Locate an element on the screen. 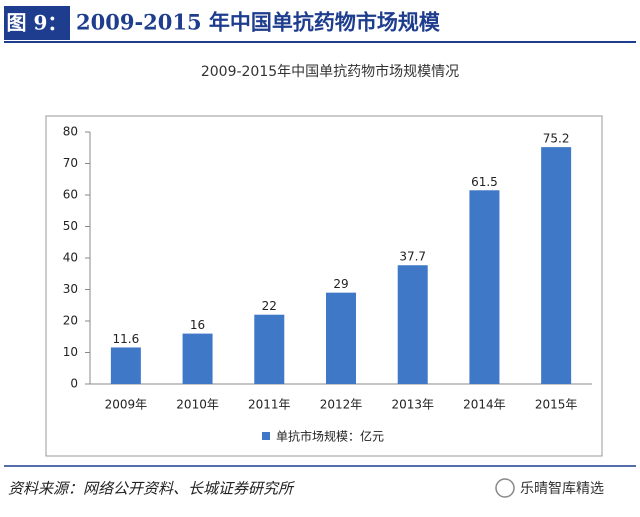 Image resolution: width=640 pixels, height=517 pixels. y-tick-label: 70 is located at coordinates (70, 163).